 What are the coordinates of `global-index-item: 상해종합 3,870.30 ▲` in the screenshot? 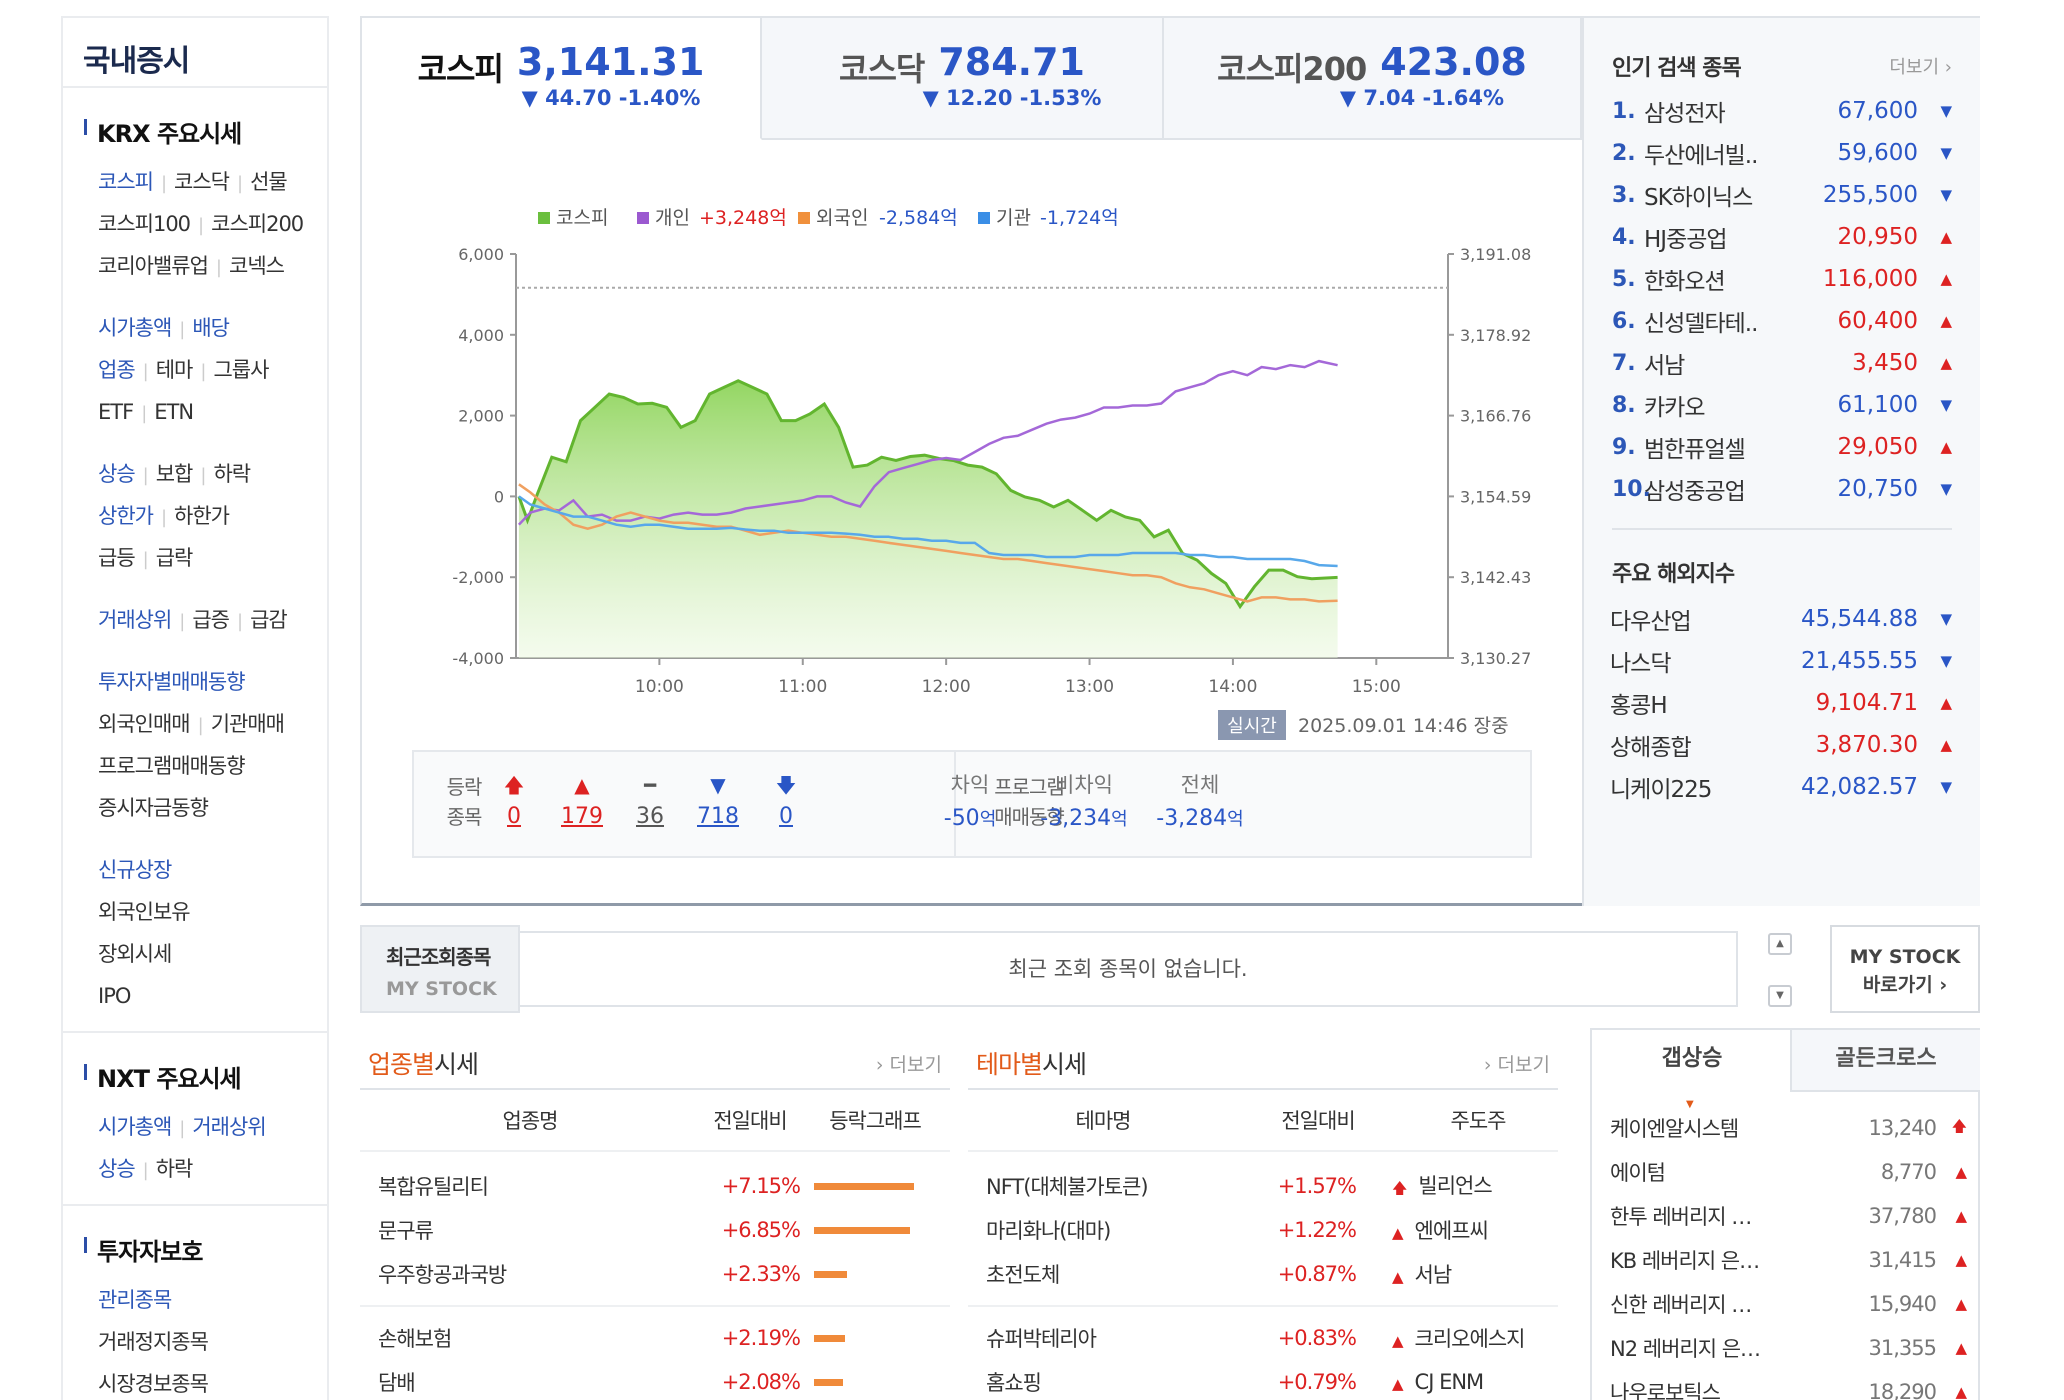 It's located at (1781, 745).